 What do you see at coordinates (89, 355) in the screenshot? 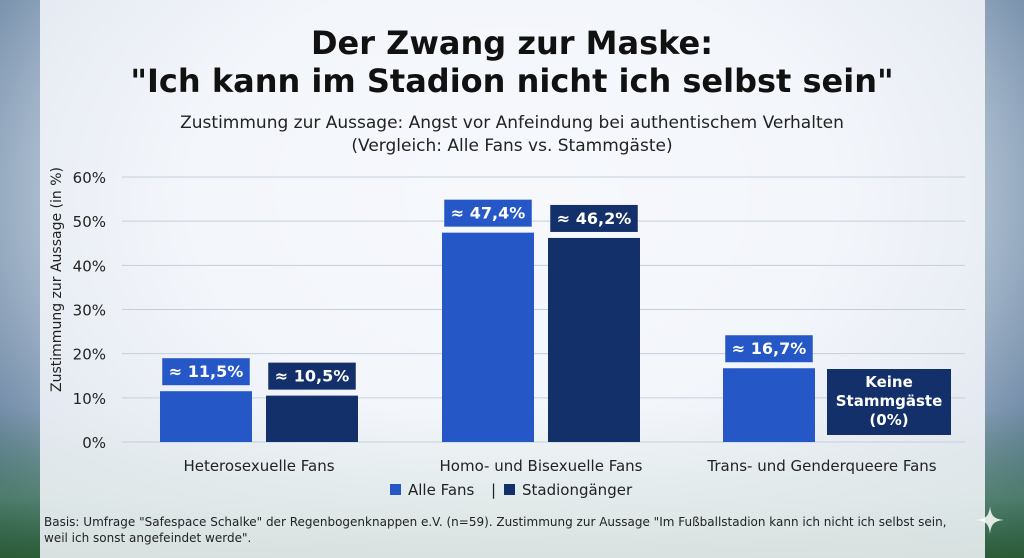
I see `y-tick-label: 20%` at bounding box center [89, 355].